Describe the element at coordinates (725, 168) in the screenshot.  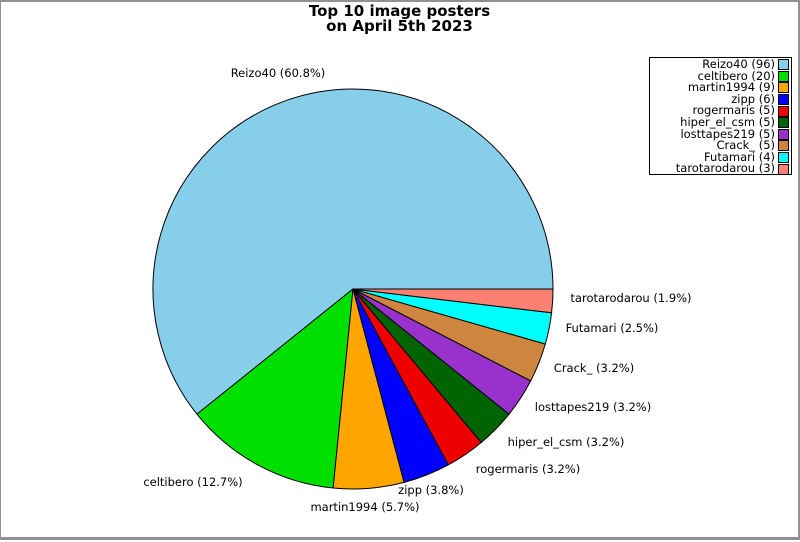
I see `legend-label-tarotarodarou: tarotarodarou (3)` at that location.